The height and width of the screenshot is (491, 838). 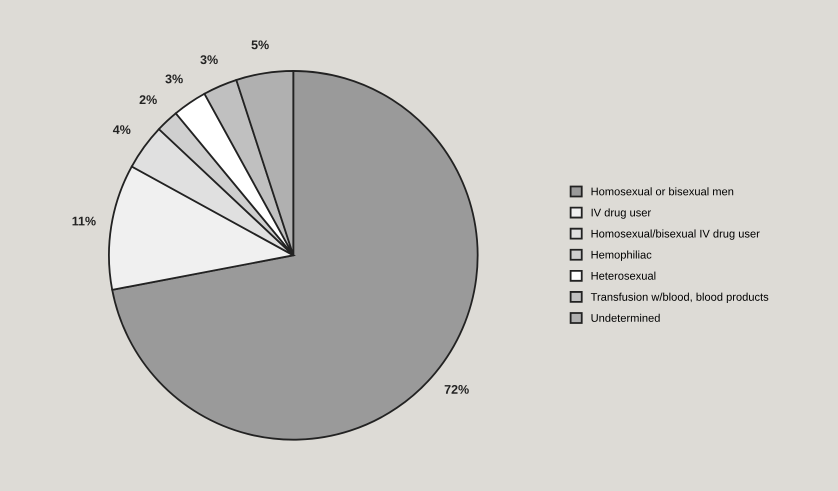 I want to click on legend-label: IV drug user, so click(x=621, y=213).